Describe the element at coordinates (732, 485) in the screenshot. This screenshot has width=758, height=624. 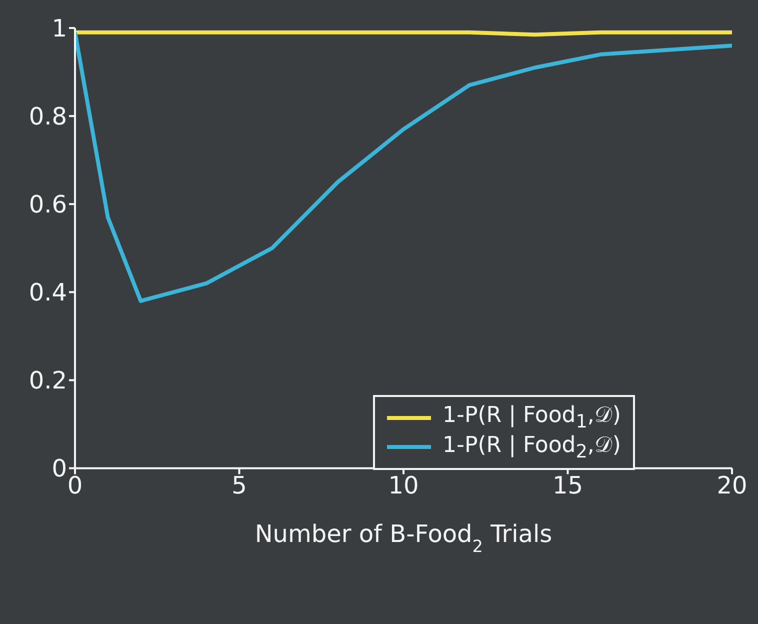
I see `x-tick-label: 20` at that location.